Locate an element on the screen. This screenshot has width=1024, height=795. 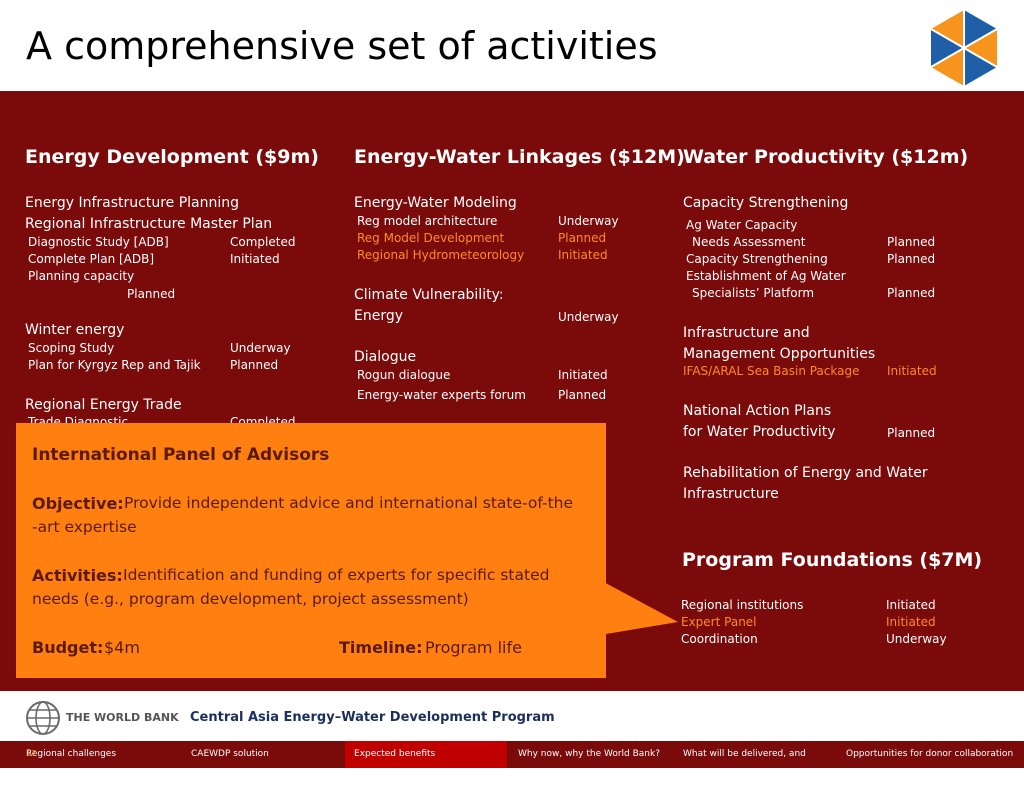
nav-item-expected-benefits: Expected benefits is located at coordinates (426, 754).